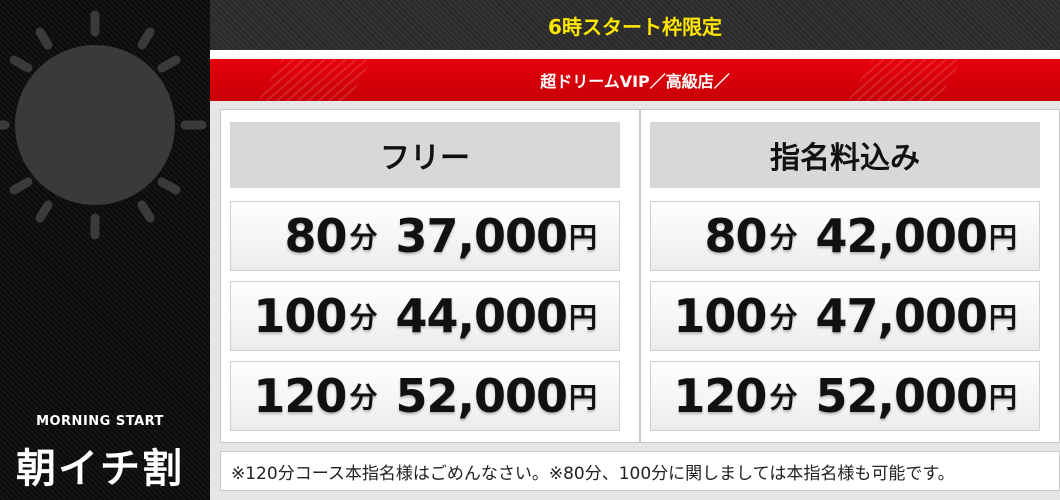 The width and height of the screenshot is (1060, 500). Describe the element at coordinates (425, 155) in the screenshot. I see `panel-heading: フリー` at that location.